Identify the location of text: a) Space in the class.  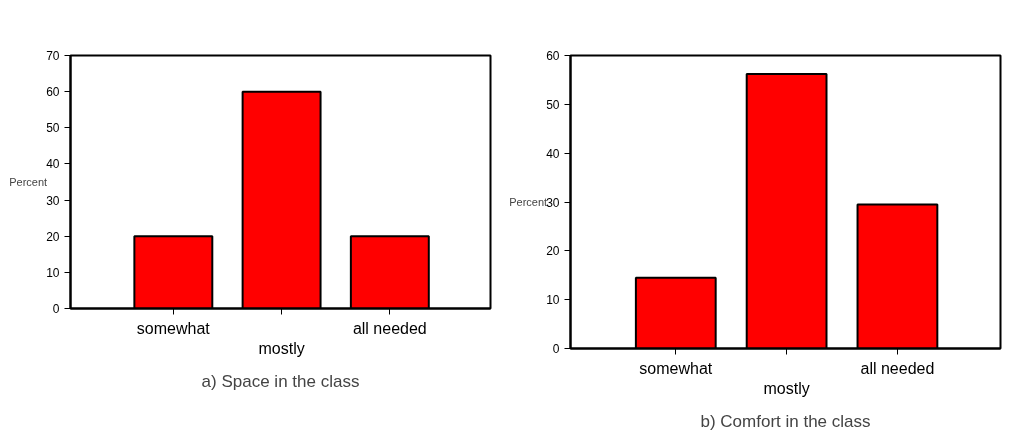
(280, 381).